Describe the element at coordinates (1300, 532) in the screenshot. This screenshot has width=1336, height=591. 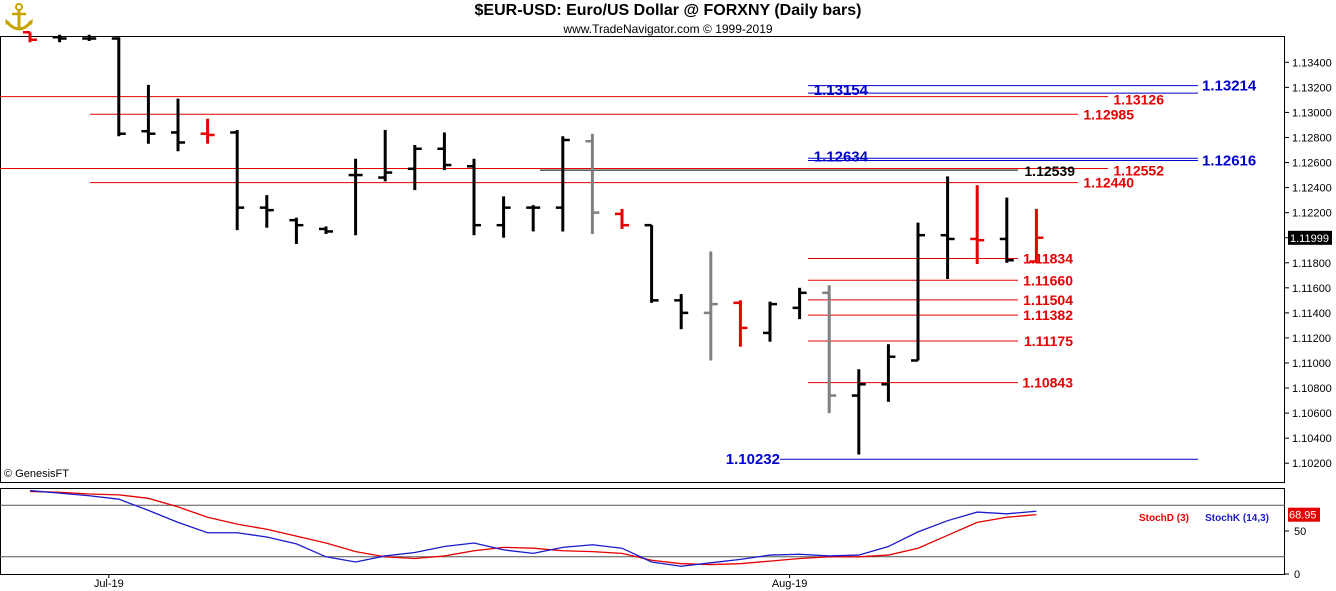
I see `stoch-tick-label: 50` at that location.